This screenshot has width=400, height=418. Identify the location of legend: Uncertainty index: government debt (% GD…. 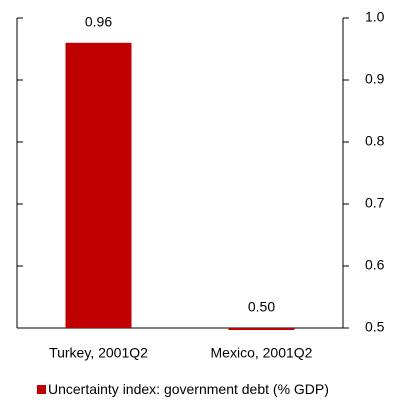
(187, 389).